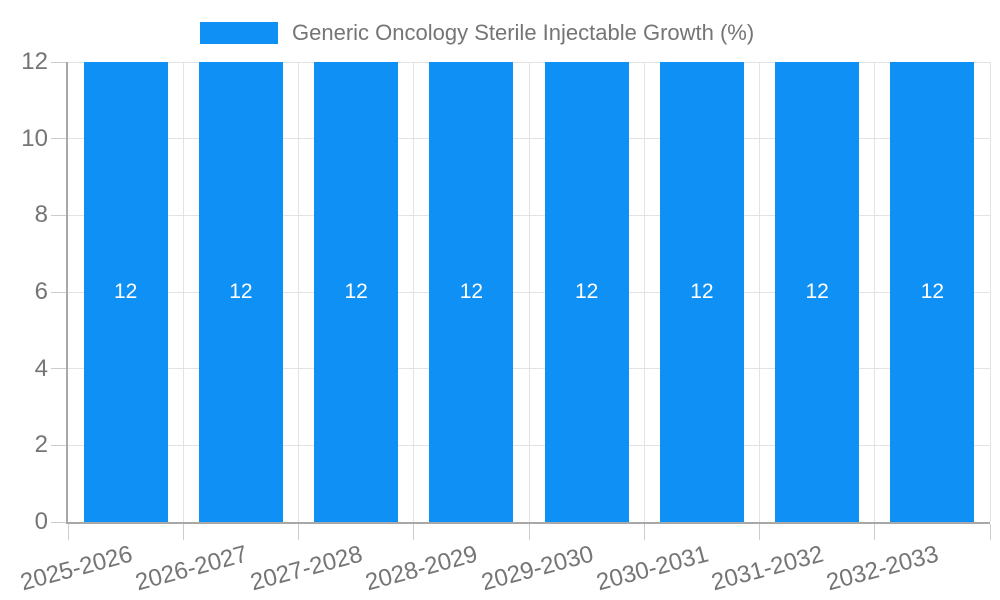 This screenshot has width=1000, height=600. I want to click on bar-2032-2033, so click(932, 292).